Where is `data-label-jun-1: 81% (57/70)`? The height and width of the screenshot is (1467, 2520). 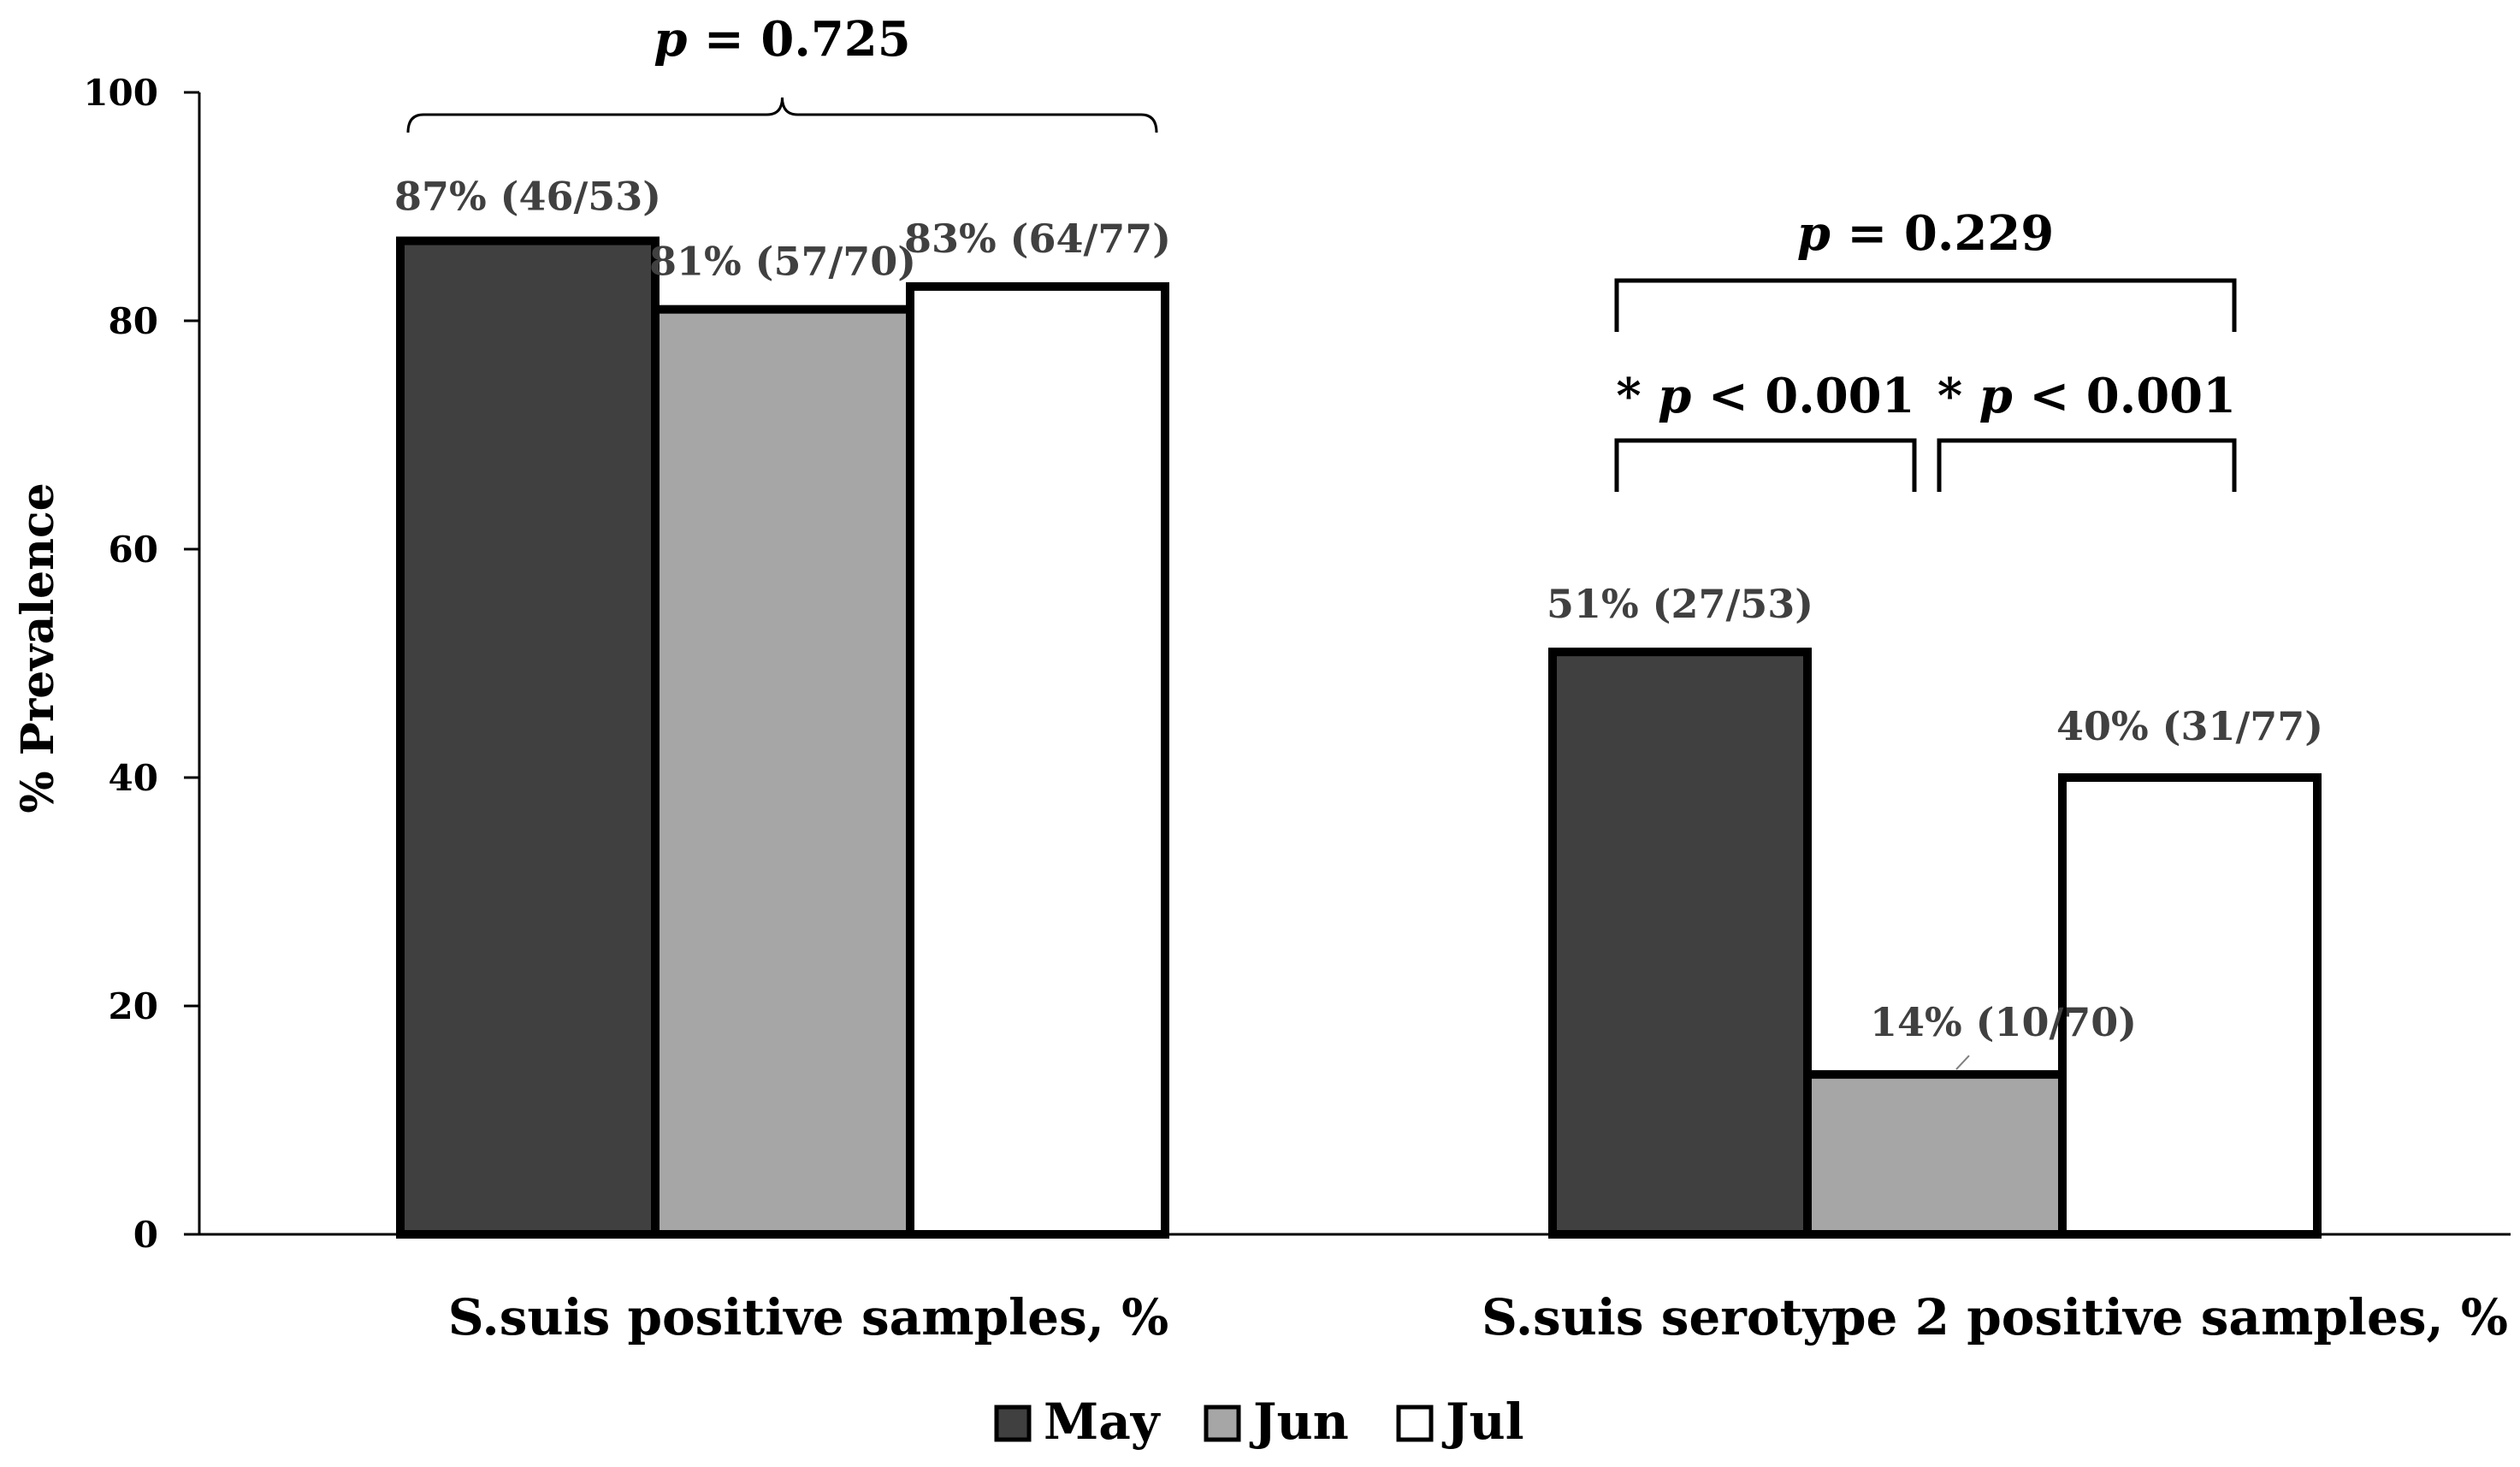 data-label-jun-1: 81% (57/70) is located at coordinates (782, 262).